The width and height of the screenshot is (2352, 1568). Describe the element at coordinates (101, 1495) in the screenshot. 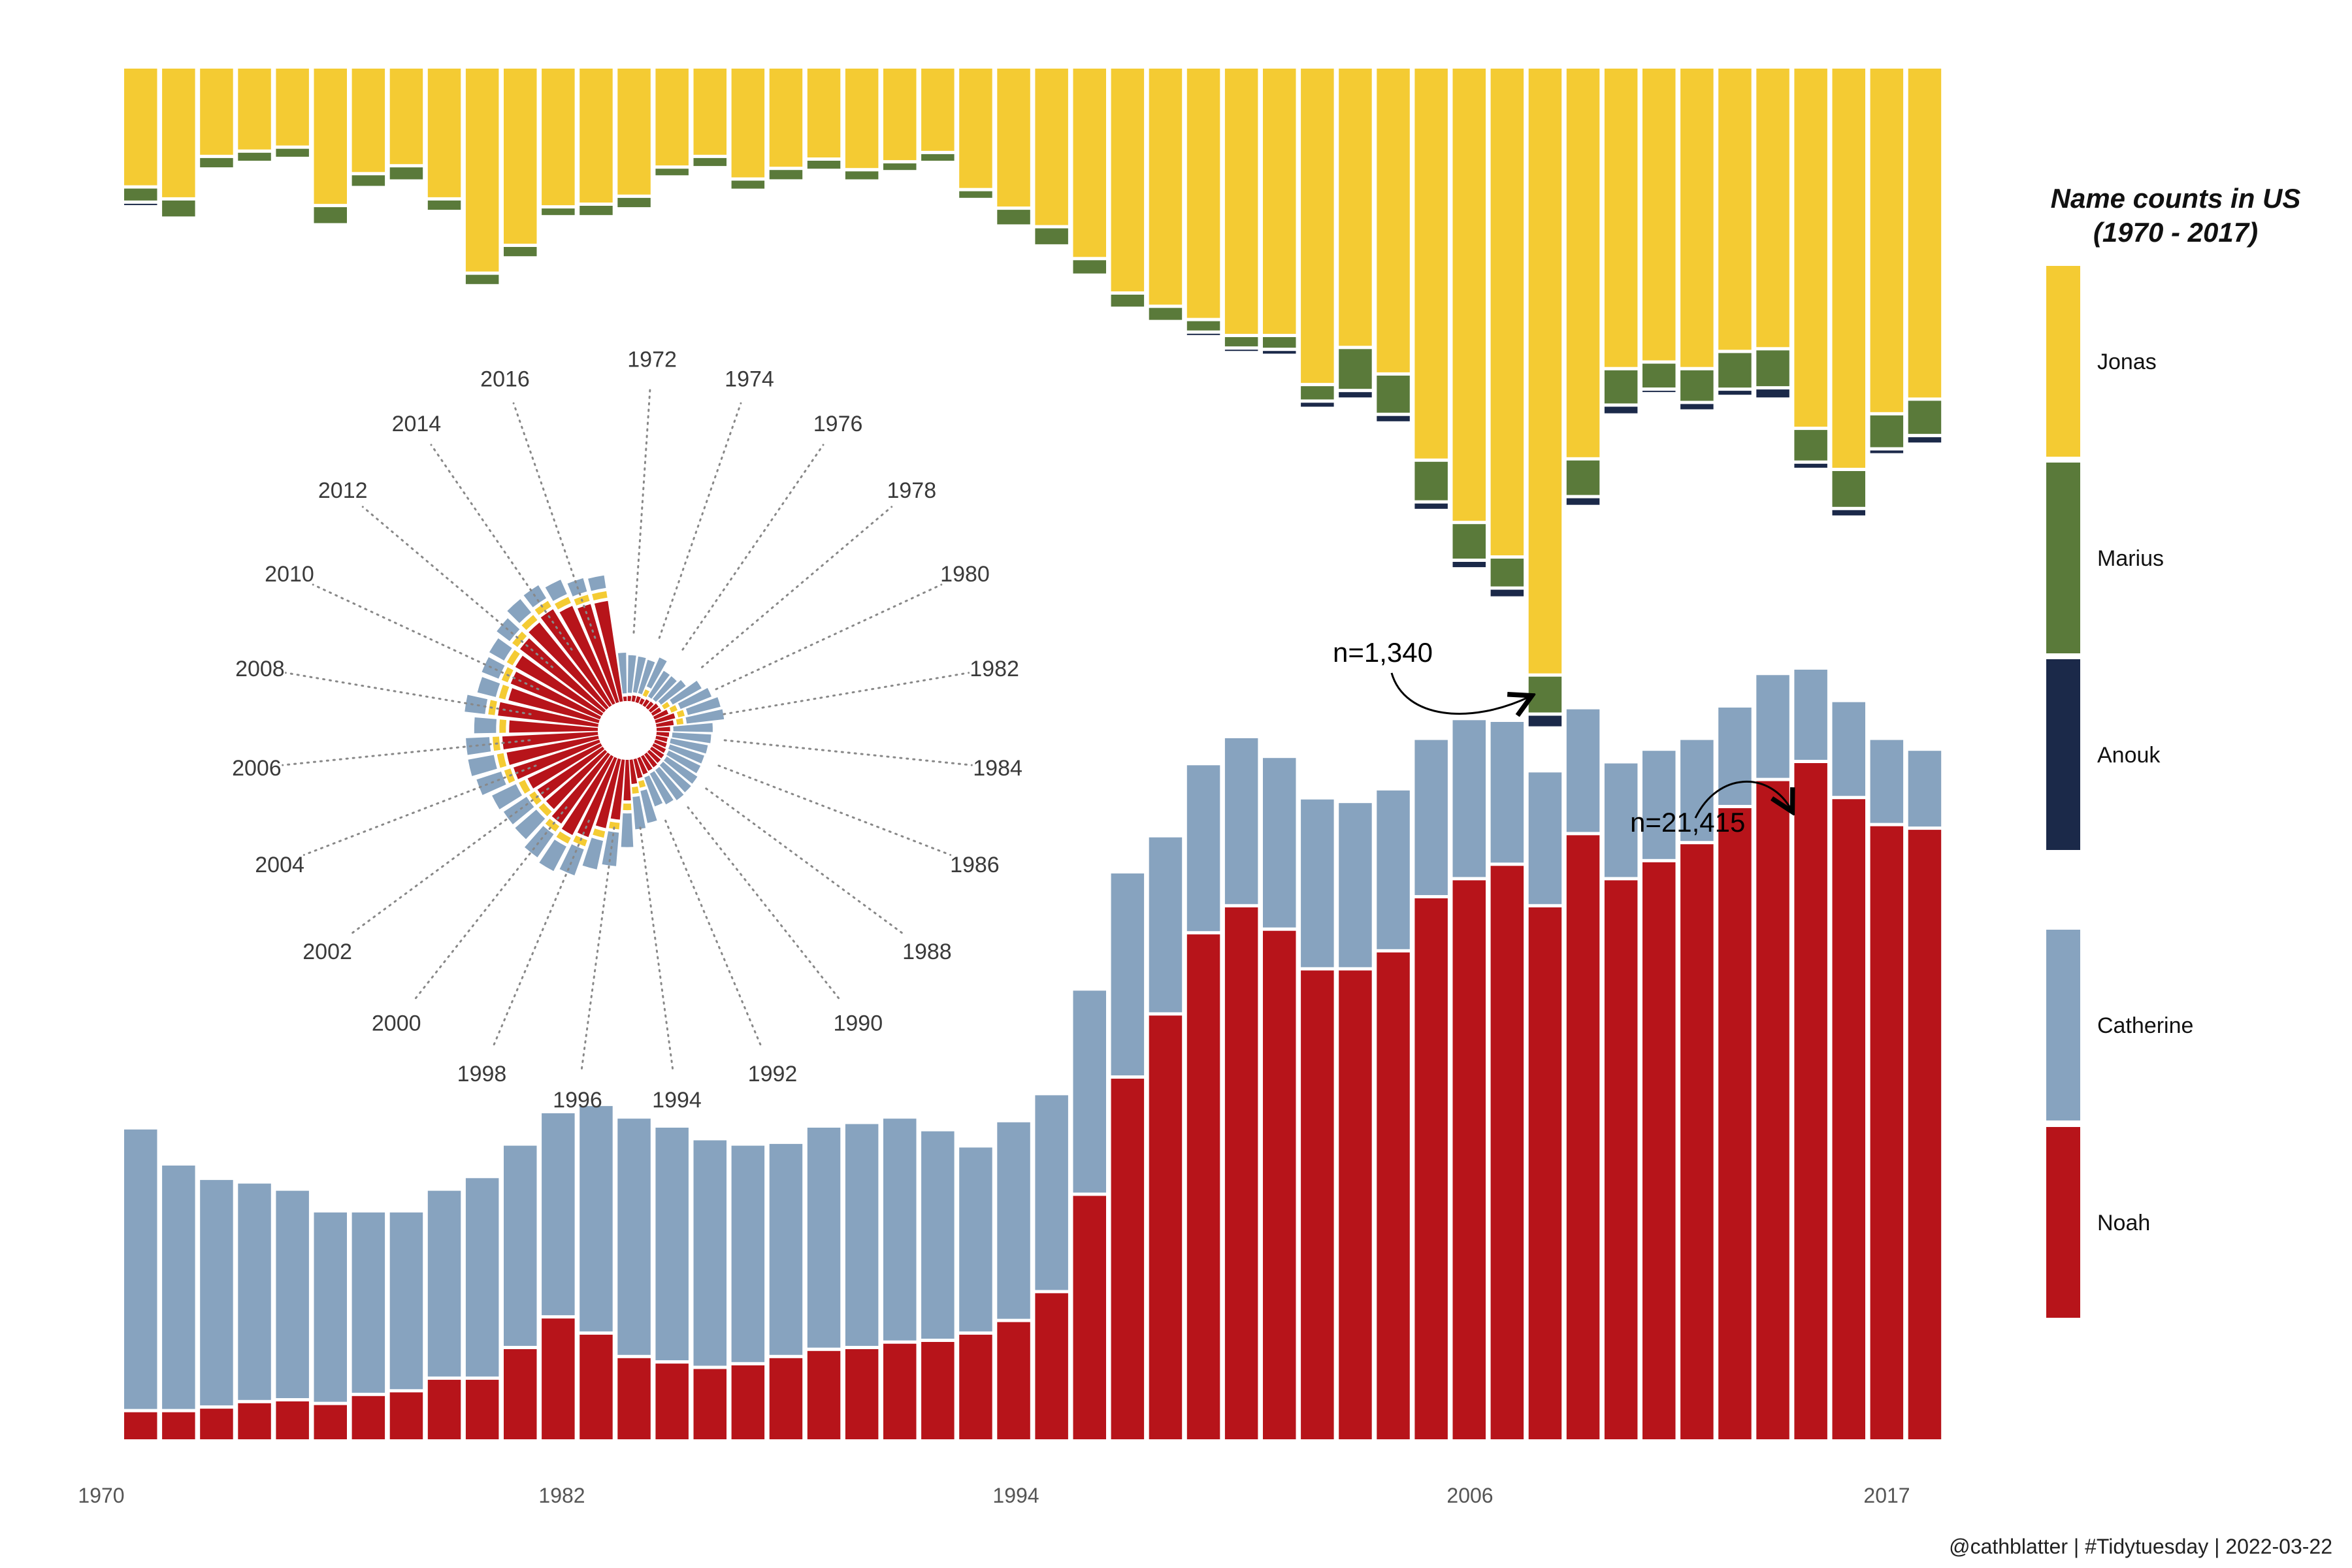

I see `x-tick-label-1970: 1970` at that location.